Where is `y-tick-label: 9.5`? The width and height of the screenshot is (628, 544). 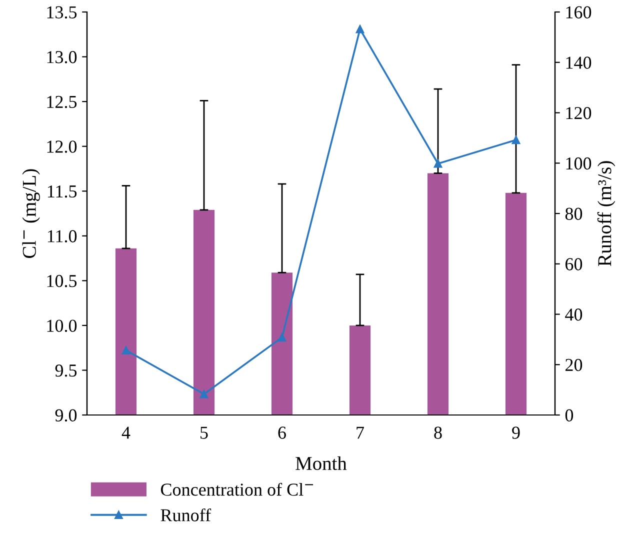 y-tick-label: 9.5 is located at coordinates (66, 370).